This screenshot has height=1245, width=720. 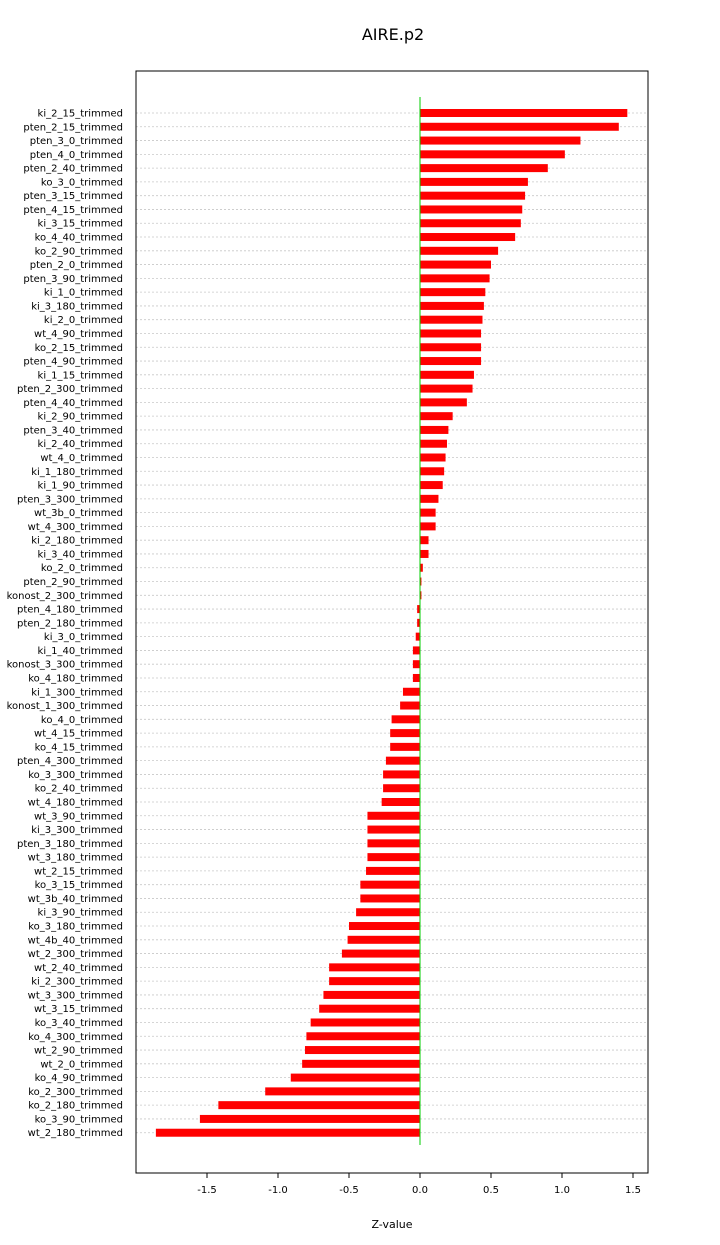 What do you see at coordinates (65, 596) in the screenshot?
I see `category-label: konost_2_300_trimmed` at bounding box center [65, 596].